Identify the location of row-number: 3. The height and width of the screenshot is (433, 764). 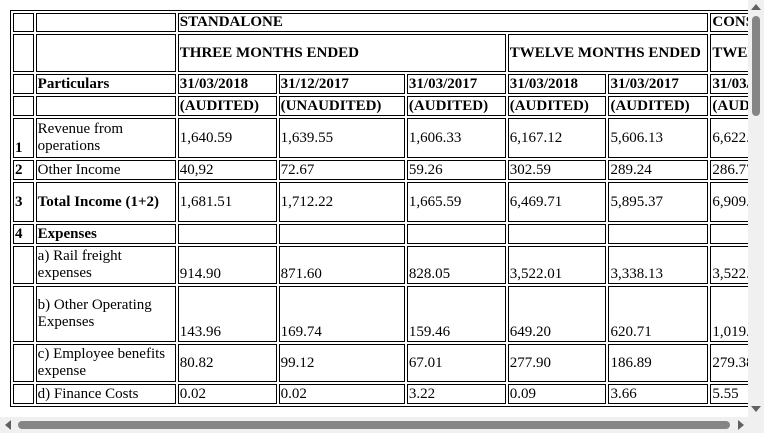
(23, 202).